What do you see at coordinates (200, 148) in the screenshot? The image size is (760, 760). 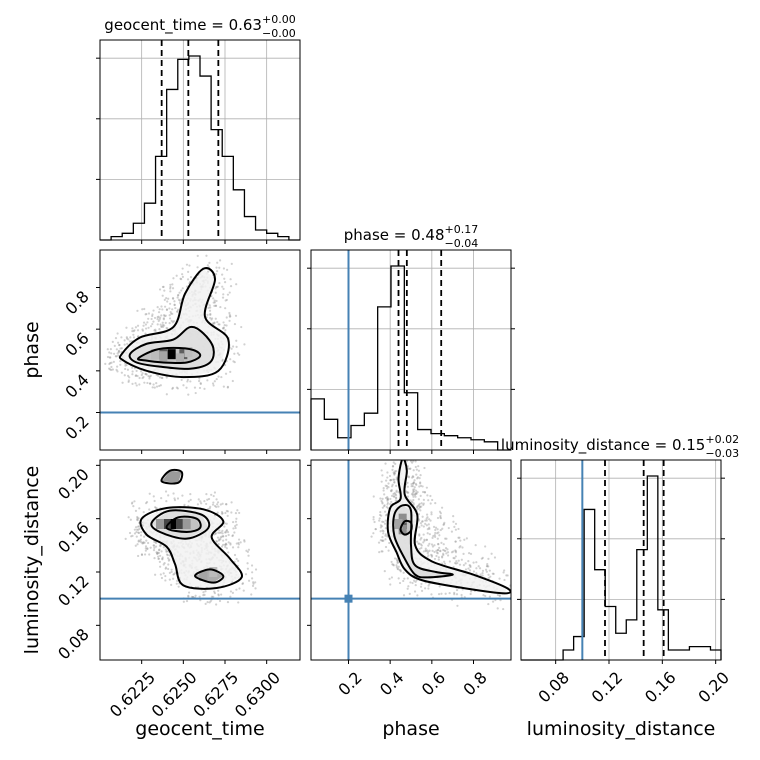 I see `histogram-geocent_time` at bounding box center [200, 148].